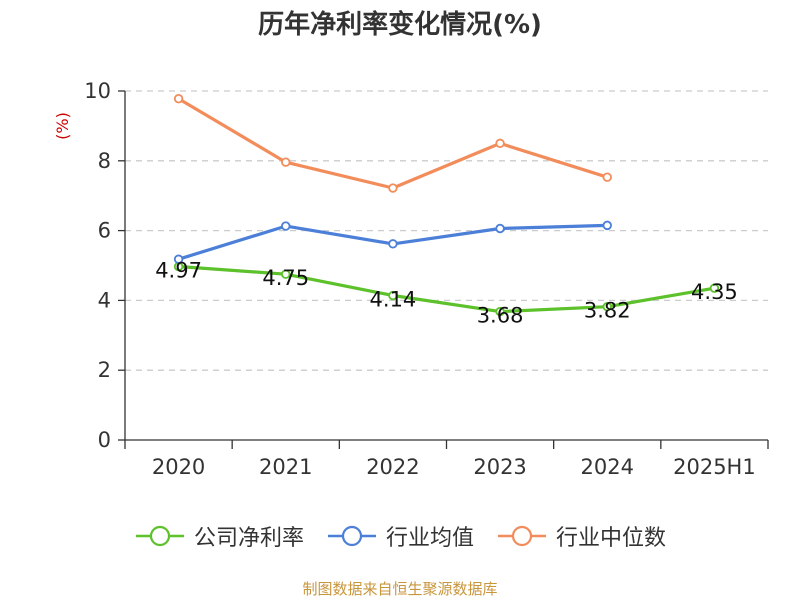 This screenshot has height=600, width=800. I want to click on chart-title: 历年净利率变化情况(%), so click(400, 25).